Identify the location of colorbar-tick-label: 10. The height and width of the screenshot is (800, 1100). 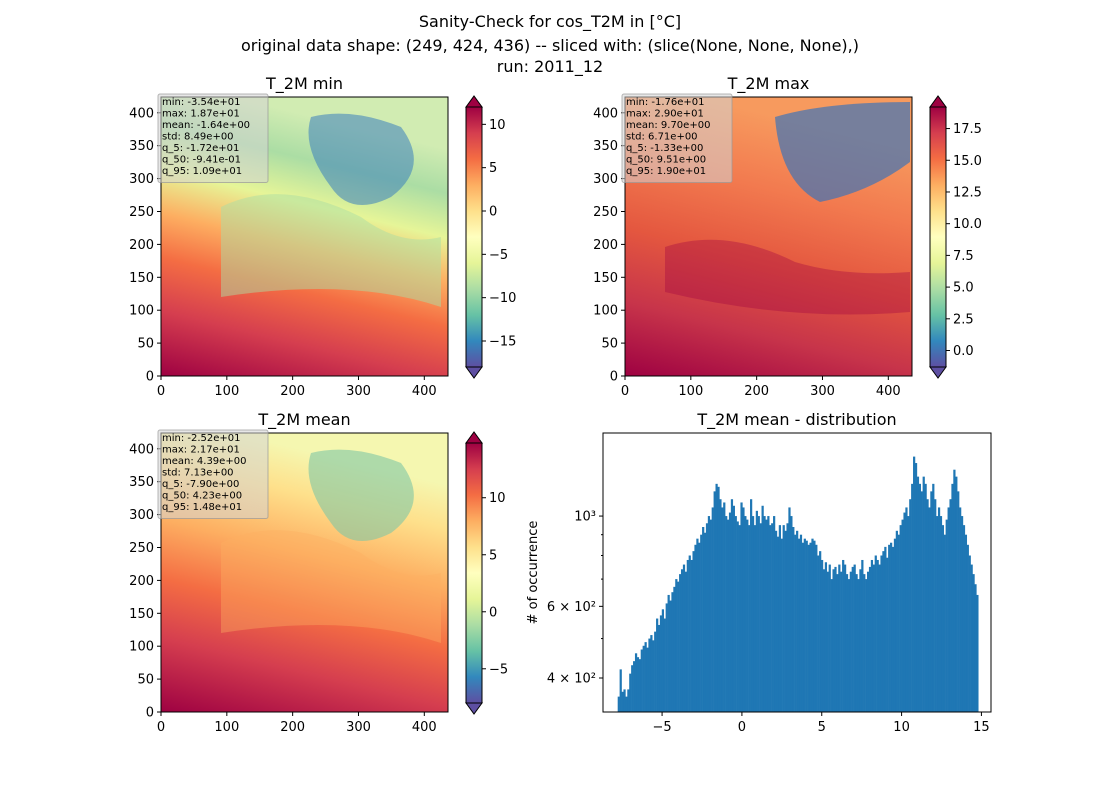
(497, 498).